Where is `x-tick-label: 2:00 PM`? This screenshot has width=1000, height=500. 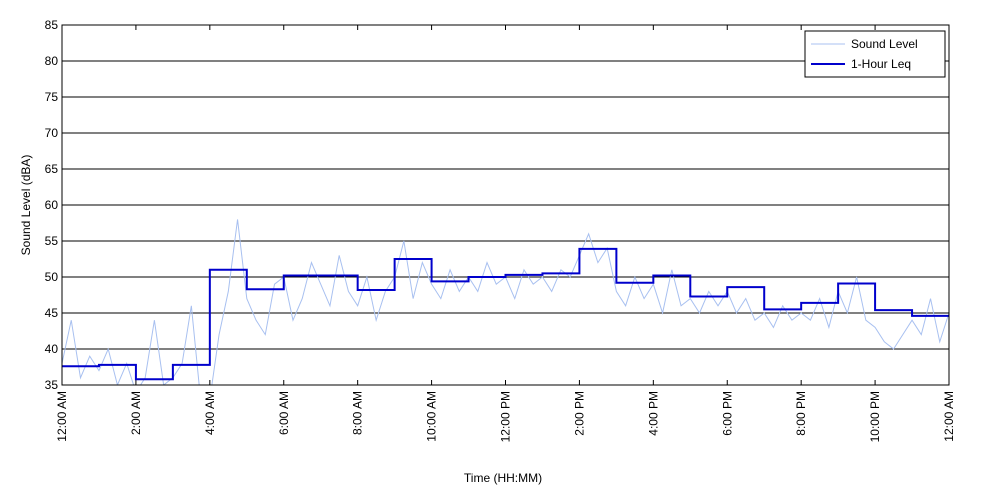
x-tick-label: 2:00 PM is located at coordinates (579, 413).